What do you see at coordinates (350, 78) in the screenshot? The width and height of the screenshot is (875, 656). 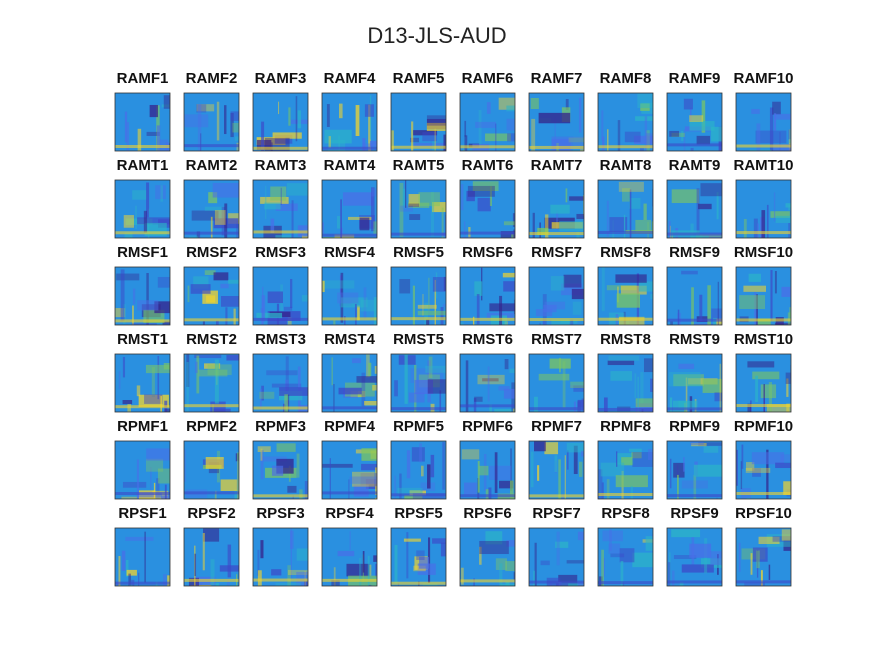 I see `panel-label: RAMF4` at bounding box center [350, 78].